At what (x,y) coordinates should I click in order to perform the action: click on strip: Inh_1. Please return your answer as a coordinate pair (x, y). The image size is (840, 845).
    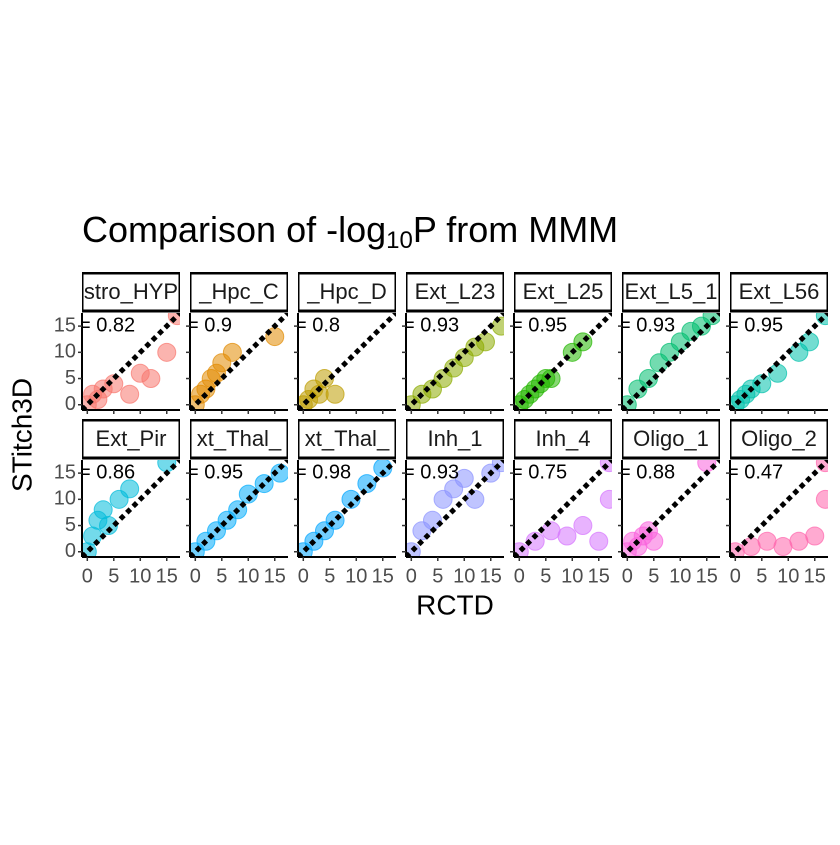
    Looking at the image, I should click on (455, 439).